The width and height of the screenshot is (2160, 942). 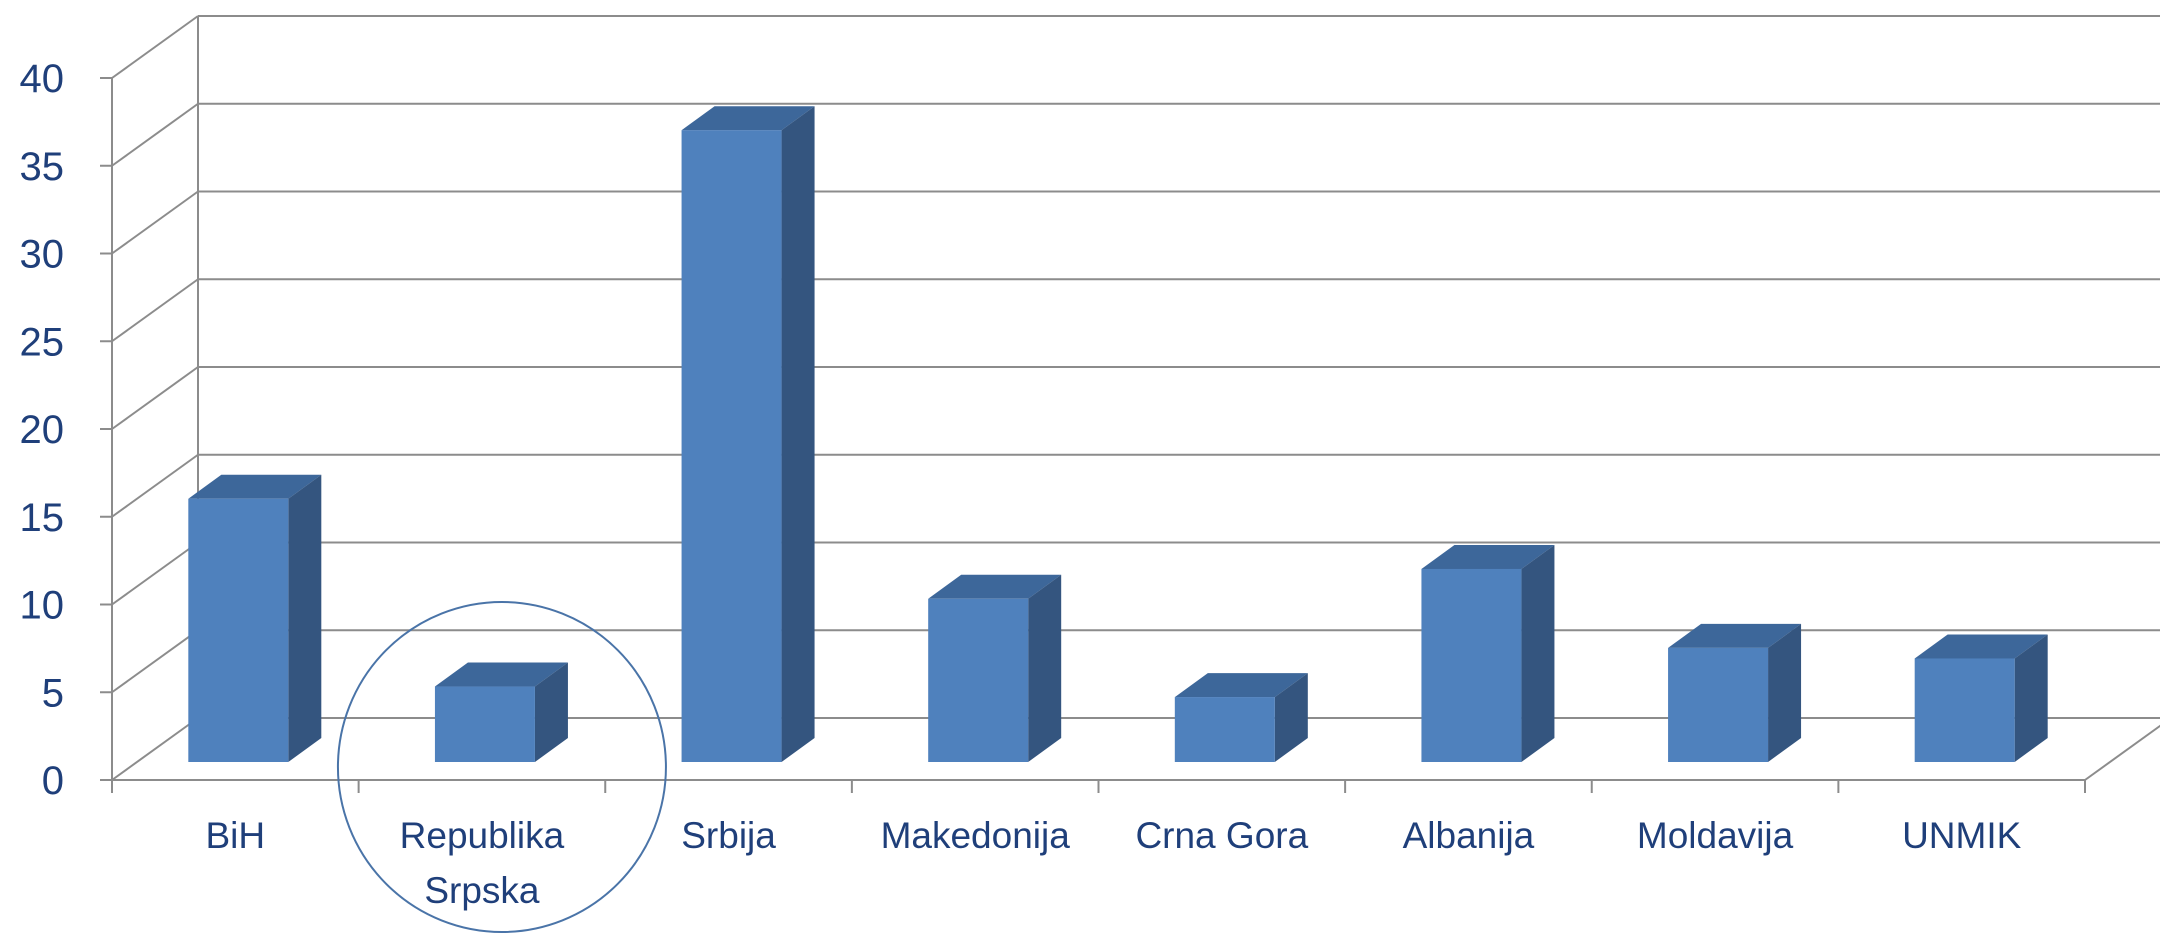 What do you see at coordinates (42, 518) in the screenshot?
I see `y-tick-label: 15` at bounding box center [42, 518].